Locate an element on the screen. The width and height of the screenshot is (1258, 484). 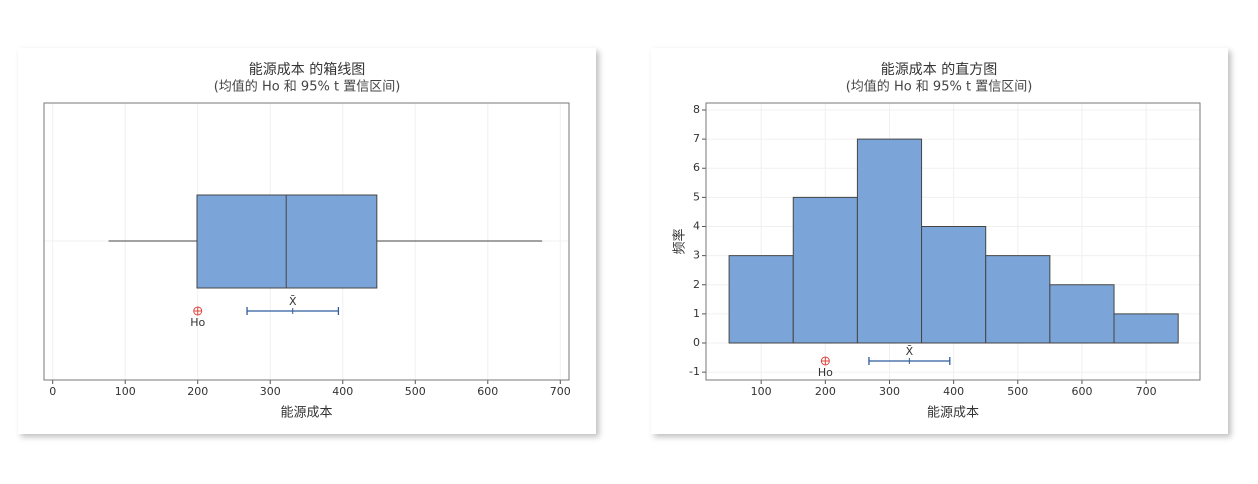
chart-title: 能源成本 的箱线图 is located at coordinates (307, 70).